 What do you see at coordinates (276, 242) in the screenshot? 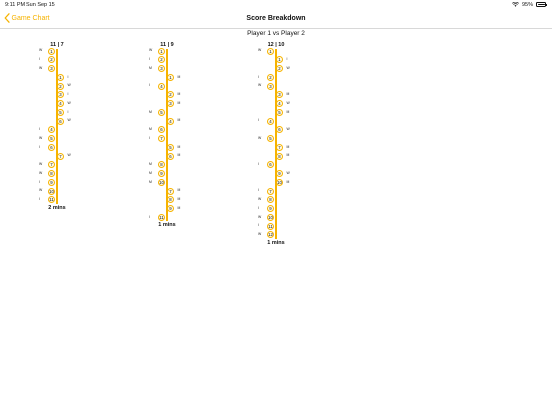
I see `game-duration: 1 mins` at bounding box center [276, 242].